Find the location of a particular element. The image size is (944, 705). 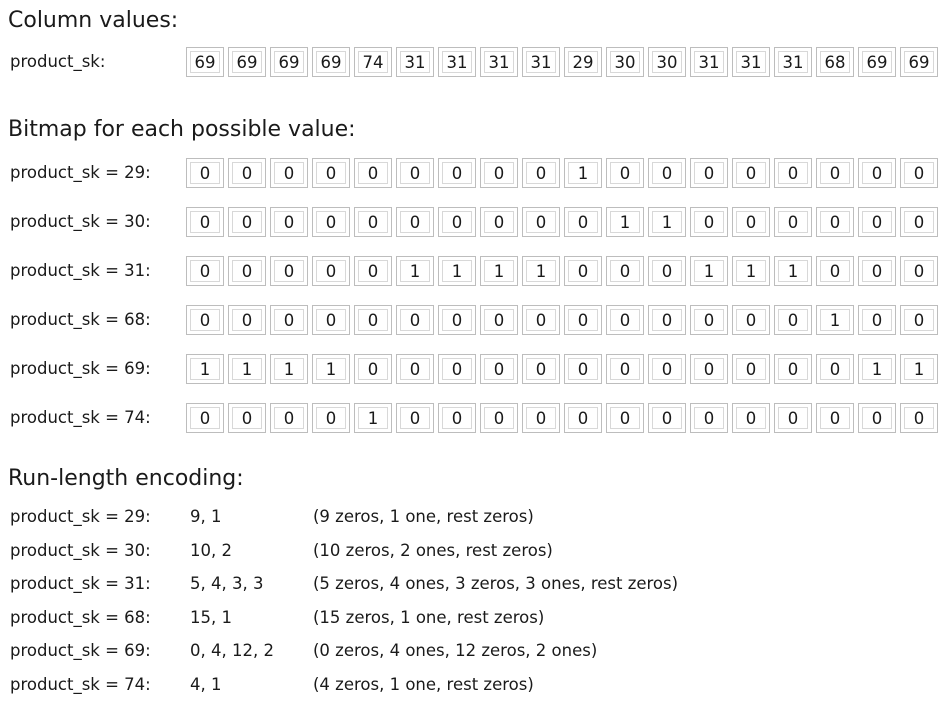

rle-runs: 4, 1 is located at coordinates (206, 684).